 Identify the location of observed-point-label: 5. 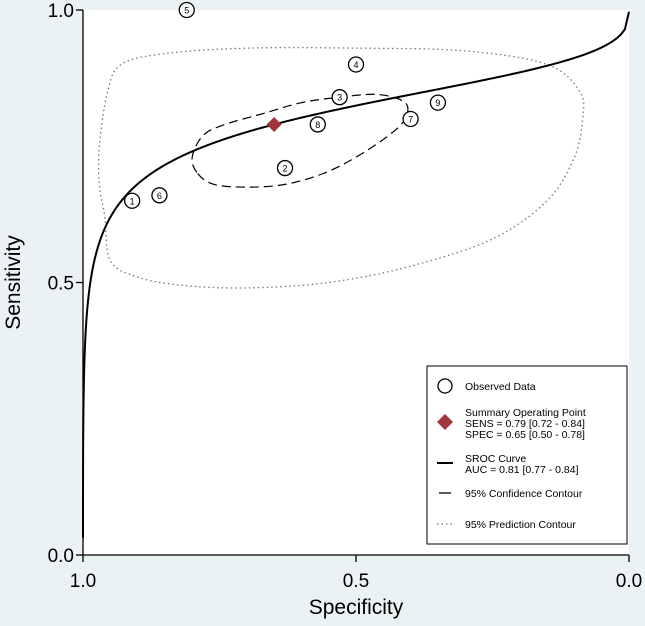
(186, 11).